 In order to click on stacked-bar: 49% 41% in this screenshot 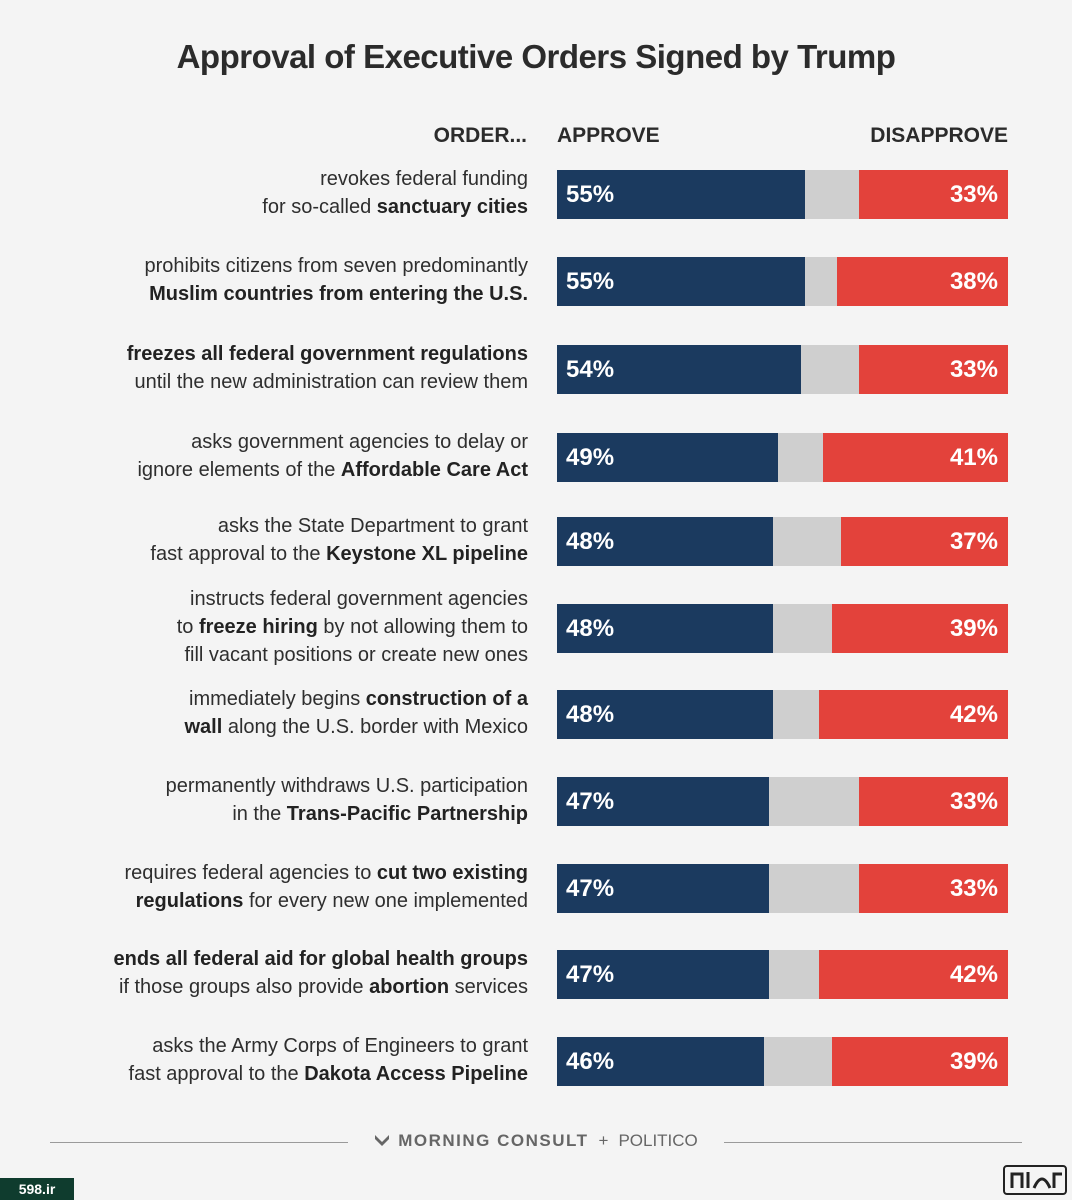, I will do `click(782, 457)`.